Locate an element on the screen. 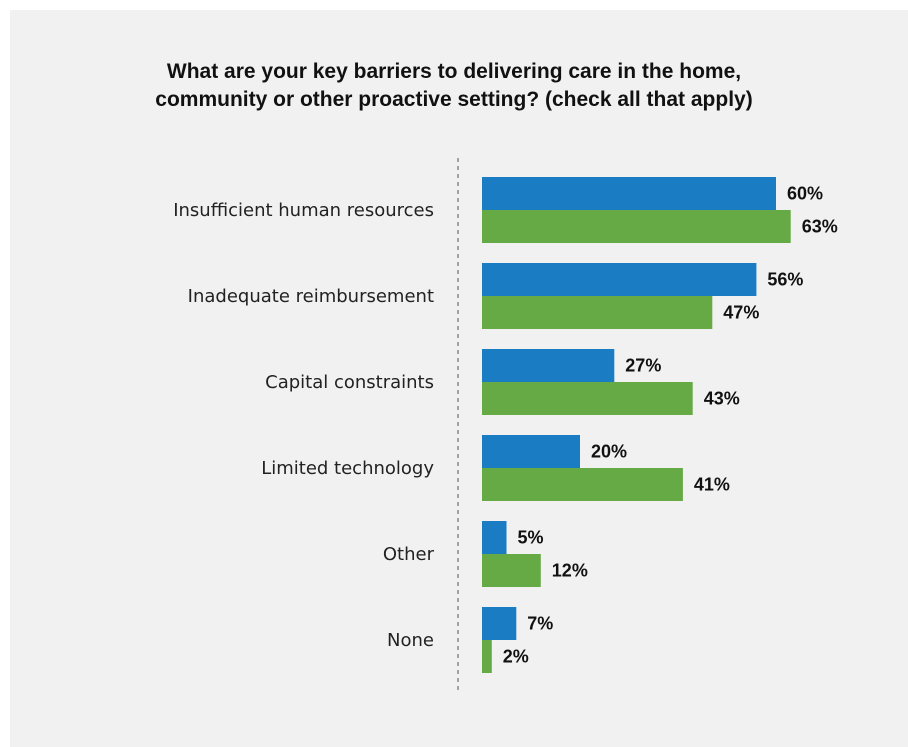 Image resolution: width=908 pixels, height=747 pixels. category-label: Other is located at coordinates (409, 554).